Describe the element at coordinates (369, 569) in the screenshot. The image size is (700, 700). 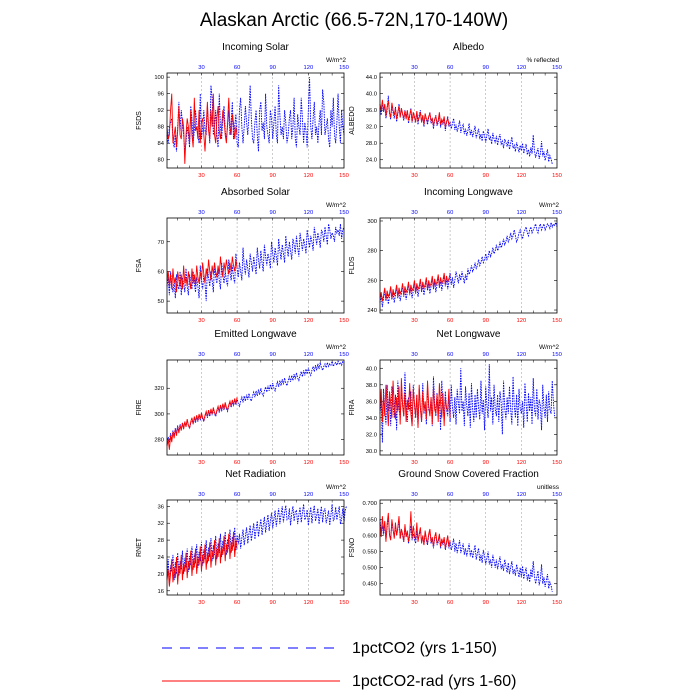
I see `y-tick-label: 0.500` at that location.